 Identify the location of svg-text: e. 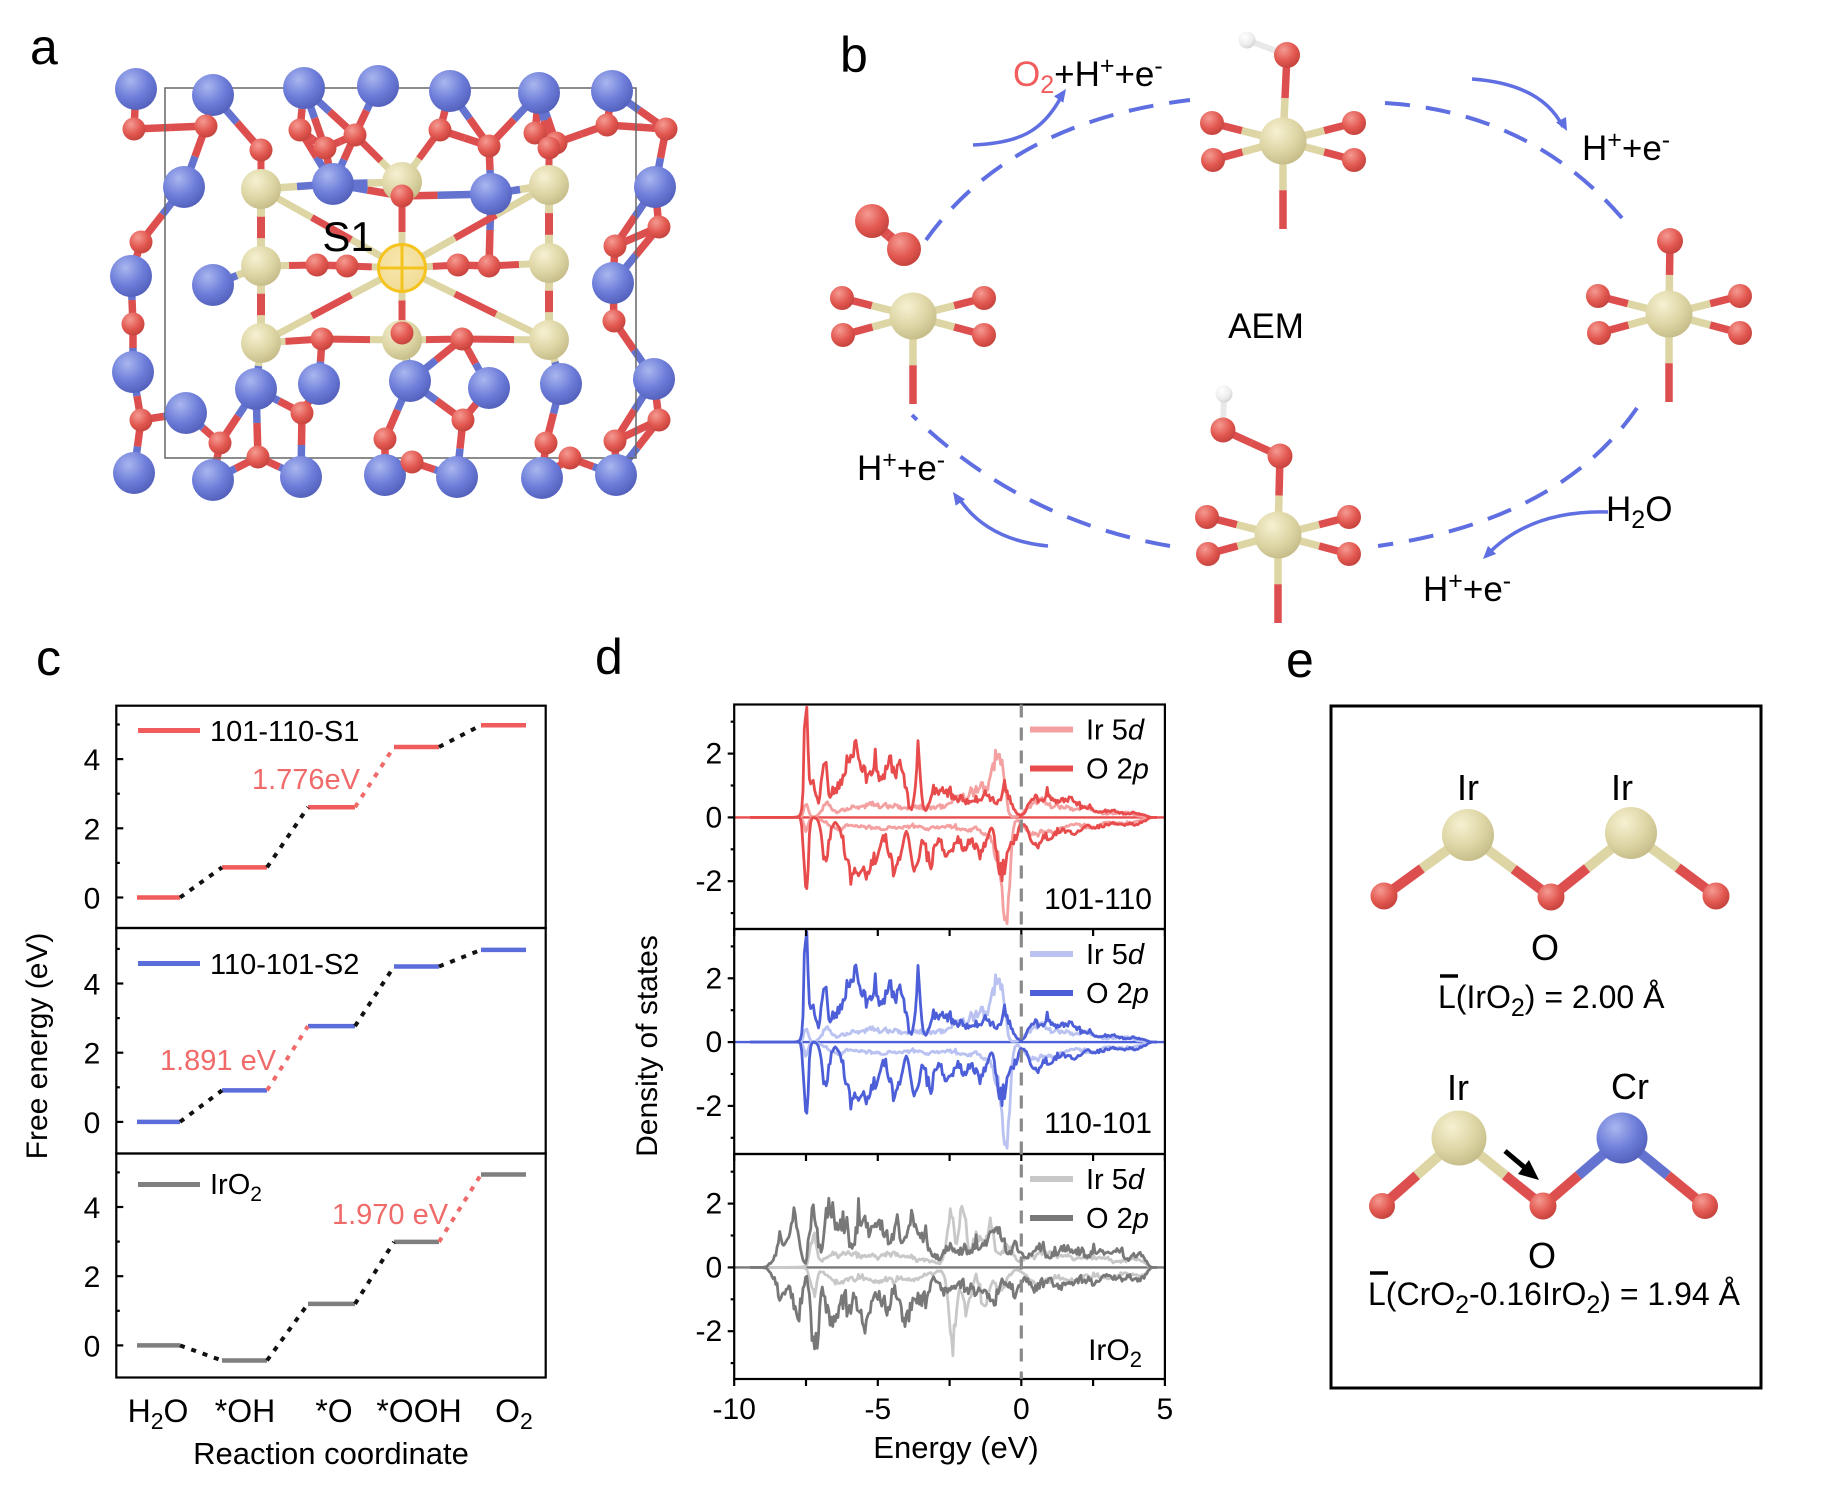
(1300, 660).